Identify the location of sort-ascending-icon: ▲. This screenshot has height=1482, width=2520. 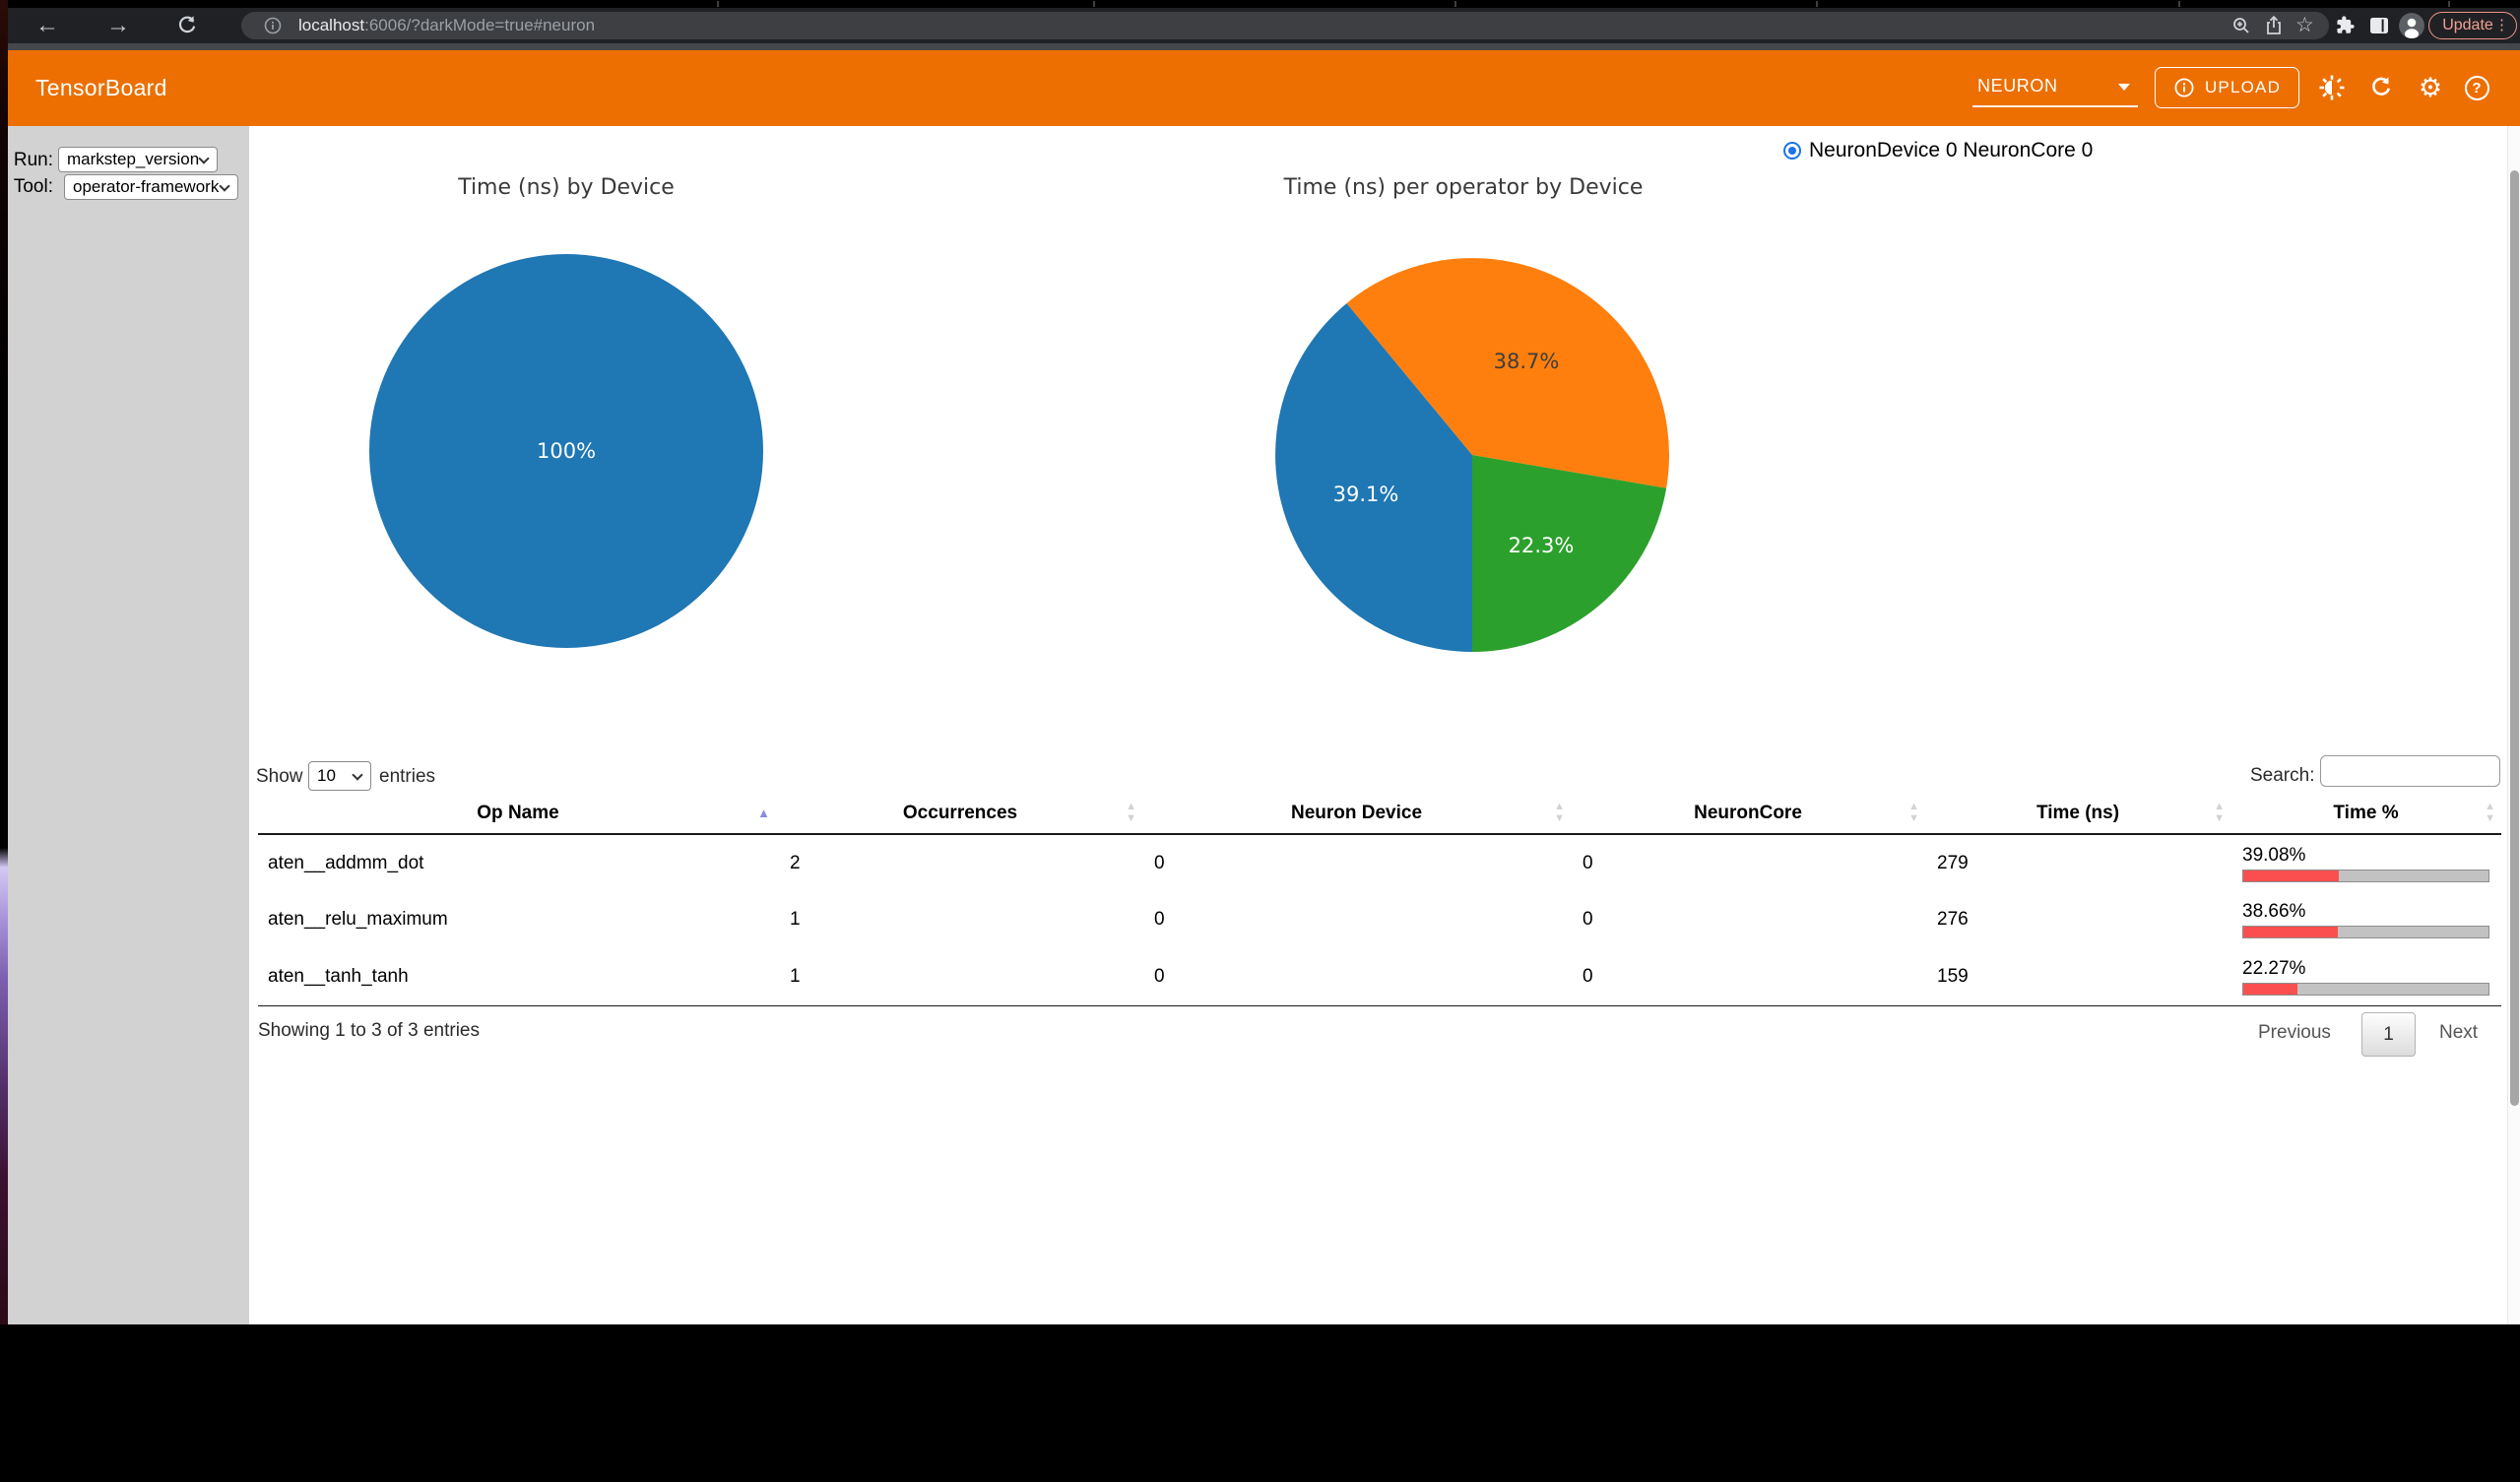
(763, 812).